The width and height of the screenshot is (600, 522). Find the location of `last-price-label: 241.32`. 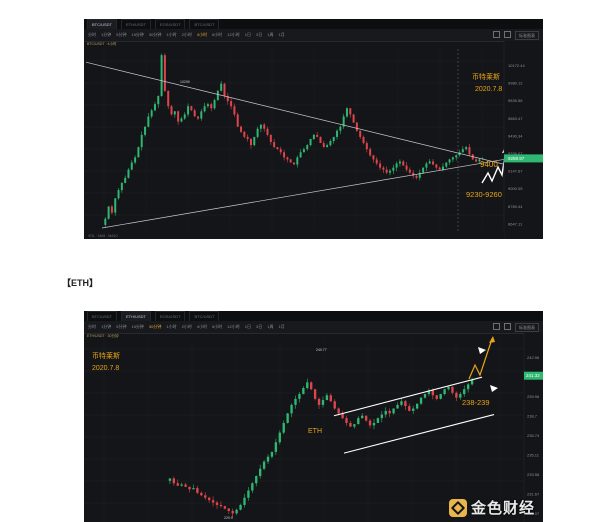

last-price-label: 241.32 is located at coordinates (533, 375).